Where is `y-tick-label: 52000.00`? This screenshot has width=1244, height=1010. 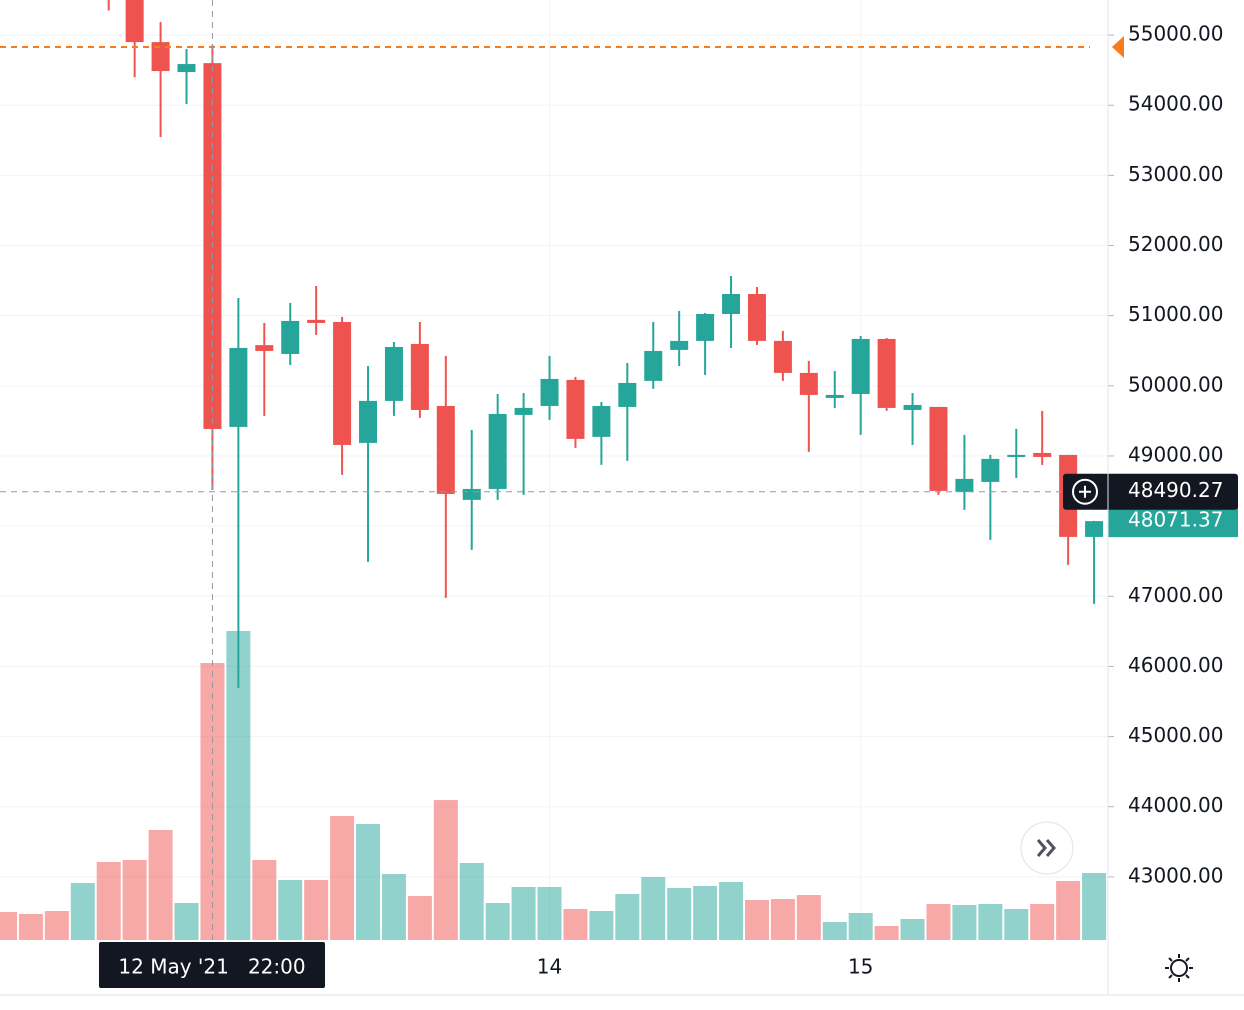
y-tick-label: 52000.00 is located at coordinates (1175, 244).